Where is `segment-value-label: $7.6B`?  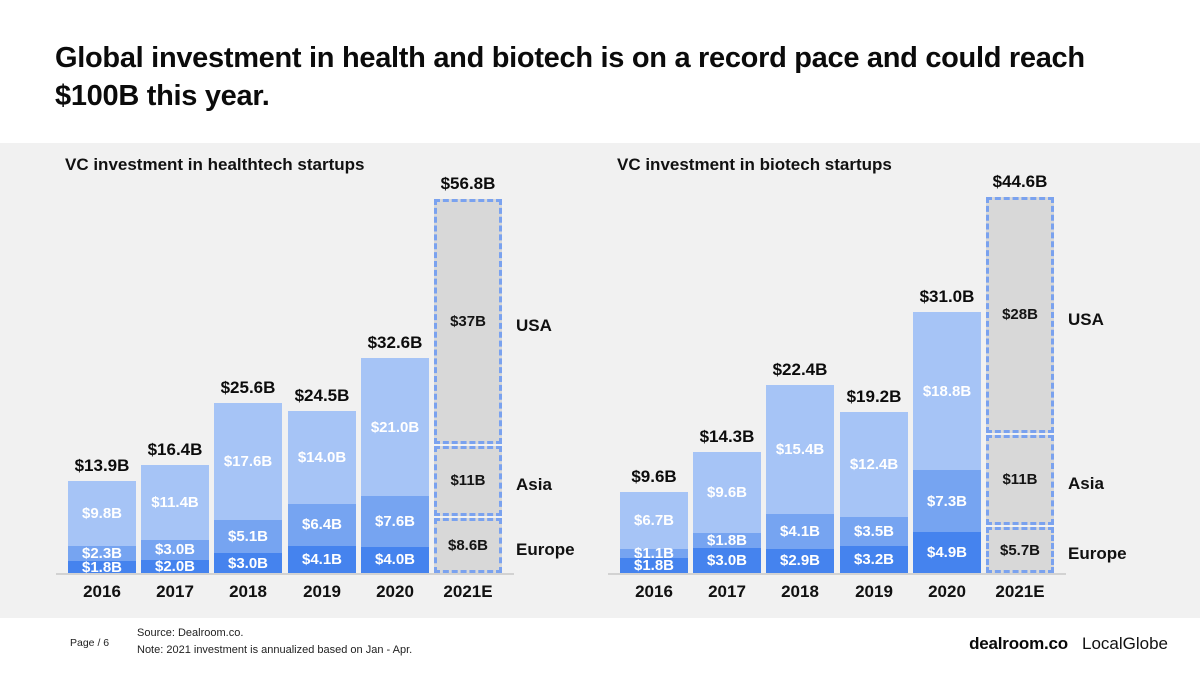 segment-value-label: $7.6B is located at coordinates (395, 521).